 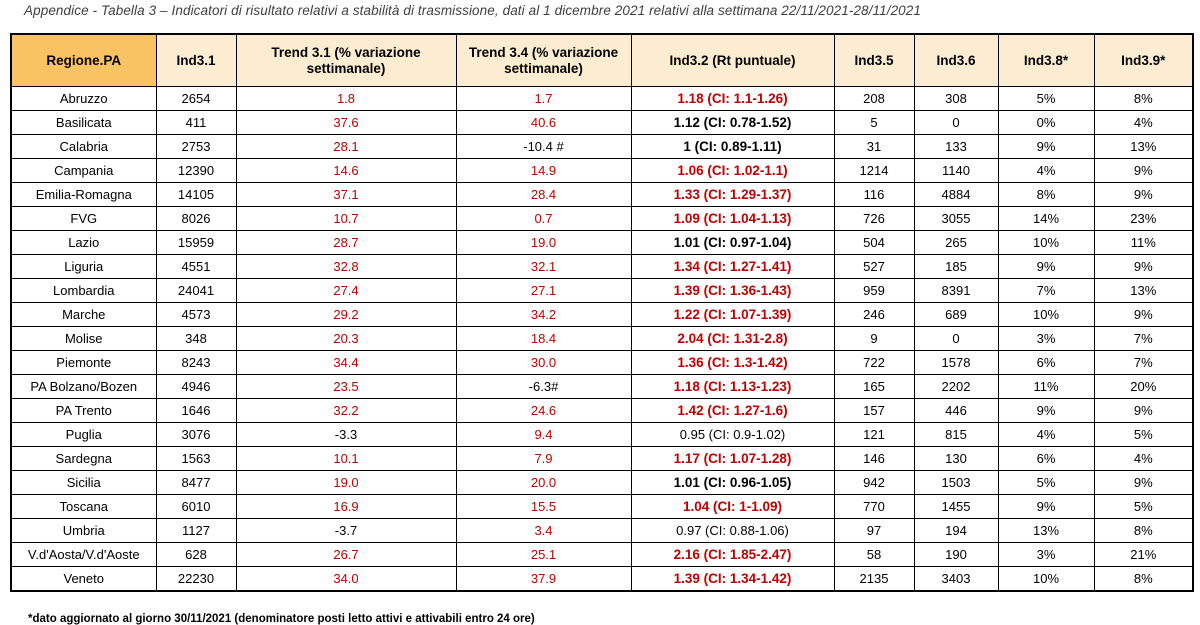 What do you see at coordinates (874, 170) in the screenshot?
I see `cell-ind35: 1214` at bounding box center [874, 170].